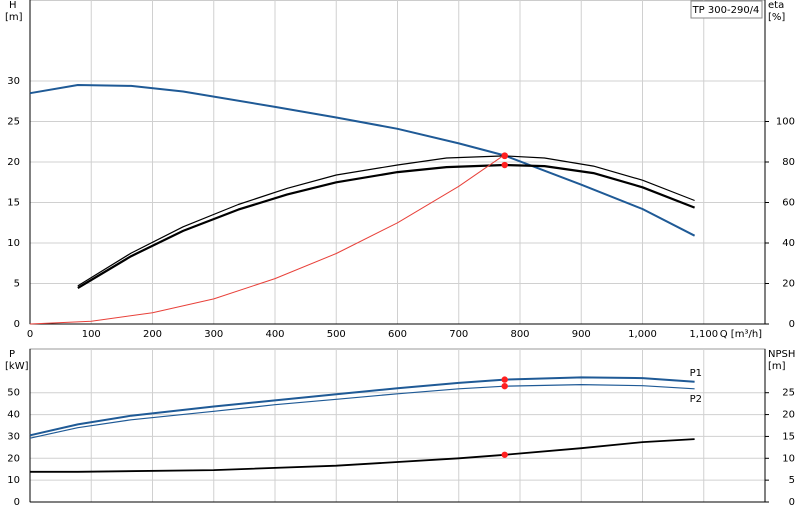 Image resolution: width=800 pixels, height=520 pixels. I want to click on y2-axis-unit: [%], so click(776, 17).